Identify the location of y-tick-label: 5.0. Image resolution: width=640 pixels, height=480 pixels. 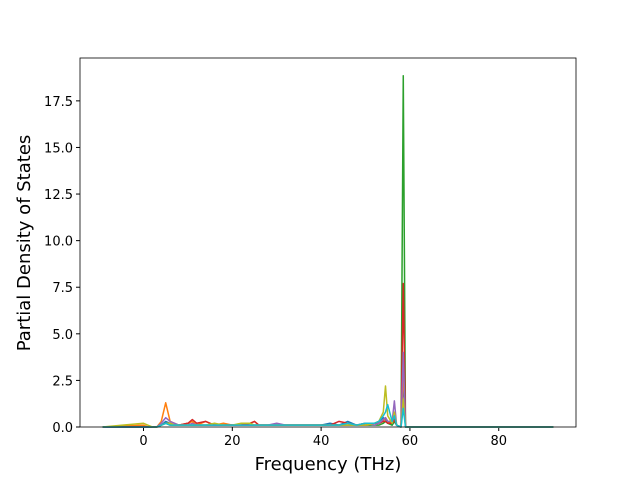
(62, 335).